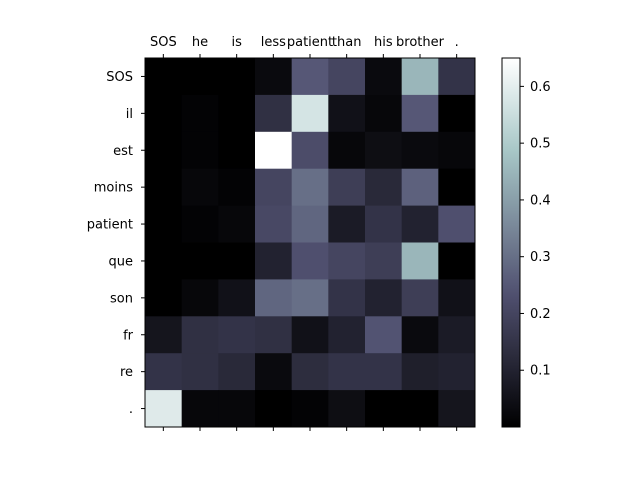  Describe the element at coordinates (121, 261) in the screenshot. I see `y-tick-label: que` at that location.